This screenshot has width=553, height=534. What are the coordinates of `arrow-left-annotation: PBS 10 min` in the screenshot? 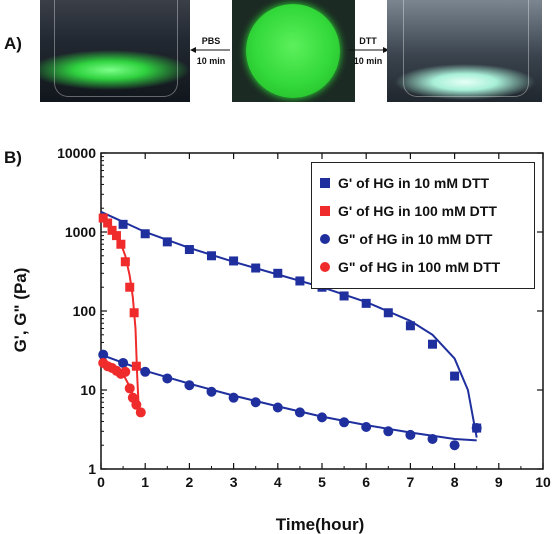 It's located at (211, 51).